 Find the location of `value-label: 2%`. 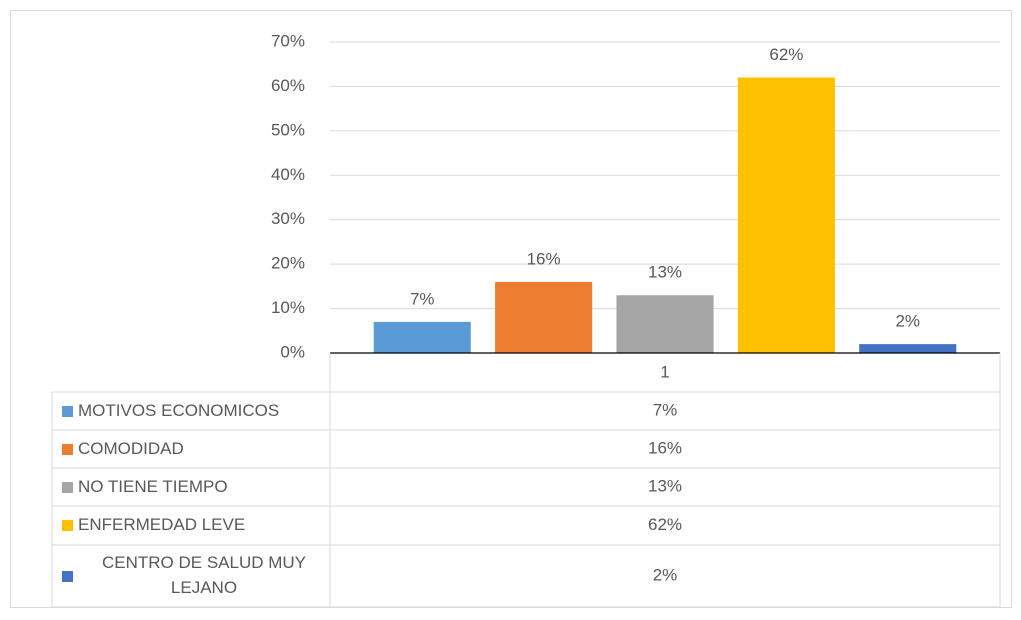

value-label: 2% is located at coordinates (907, 321).